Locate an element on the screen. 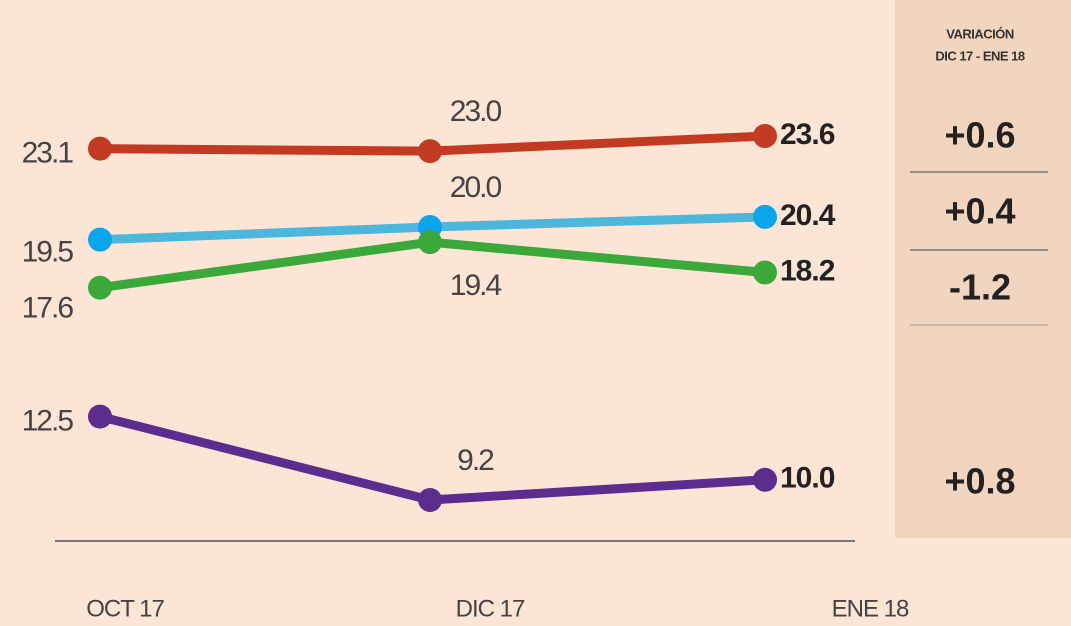 Image resolution: width=1071 pixels, height=626 pixels. variation-panel is located at coordinates (983, 269).